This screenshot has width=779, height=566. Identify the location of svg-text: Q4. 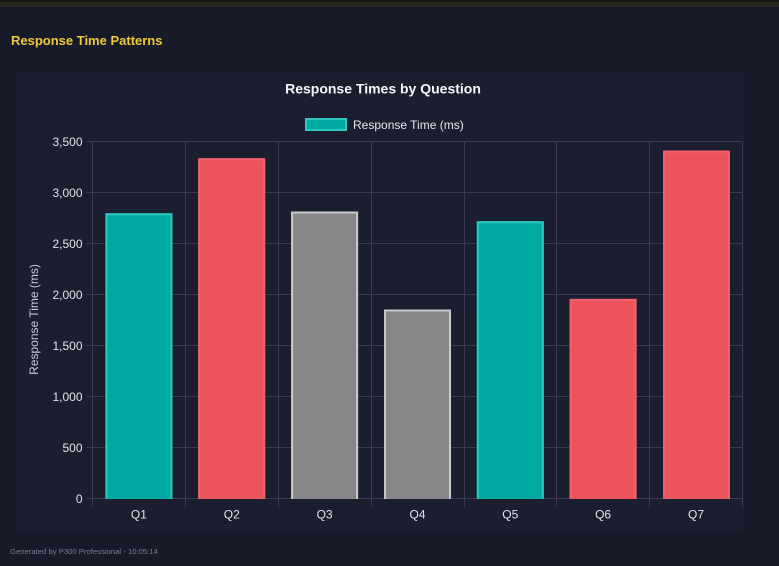
(417, 515).